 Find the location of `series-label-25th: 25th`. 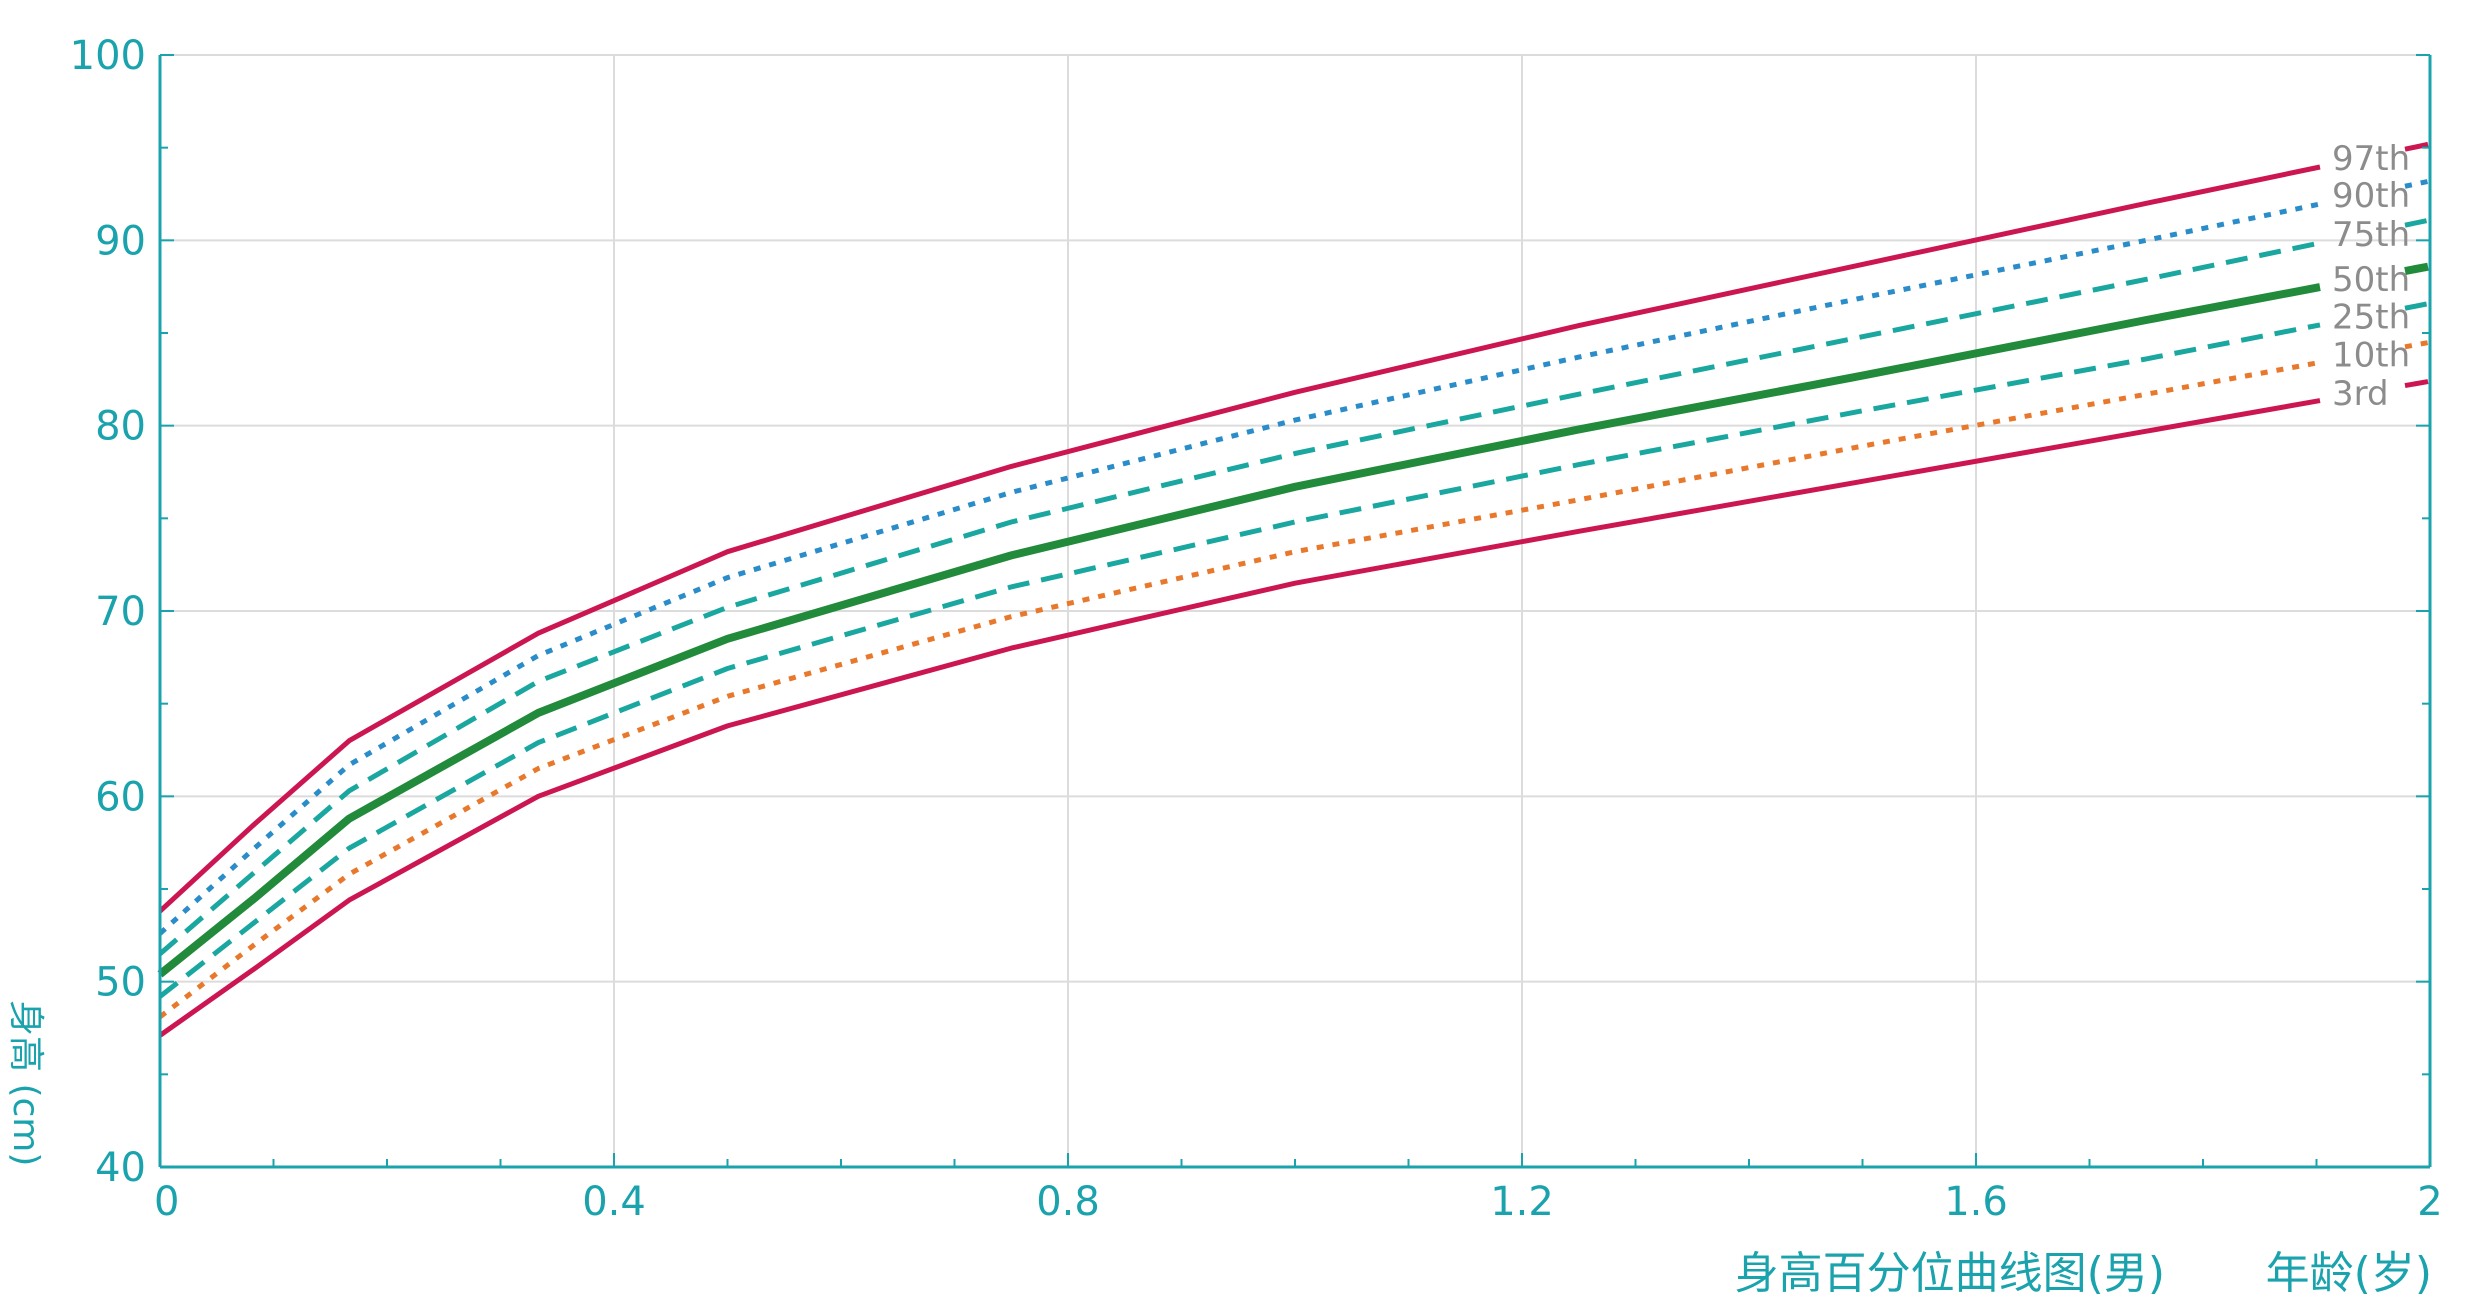

series-label-25th: 25th is located at coordinates (2371, 318).